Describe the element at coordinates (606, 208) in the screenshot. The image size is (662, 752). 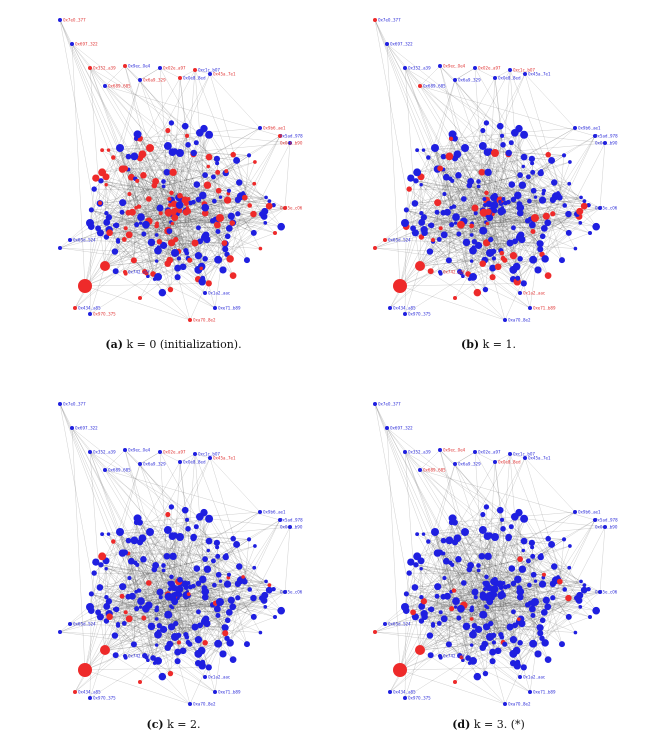
I see `node-label: 0x65e..c06` at that location.